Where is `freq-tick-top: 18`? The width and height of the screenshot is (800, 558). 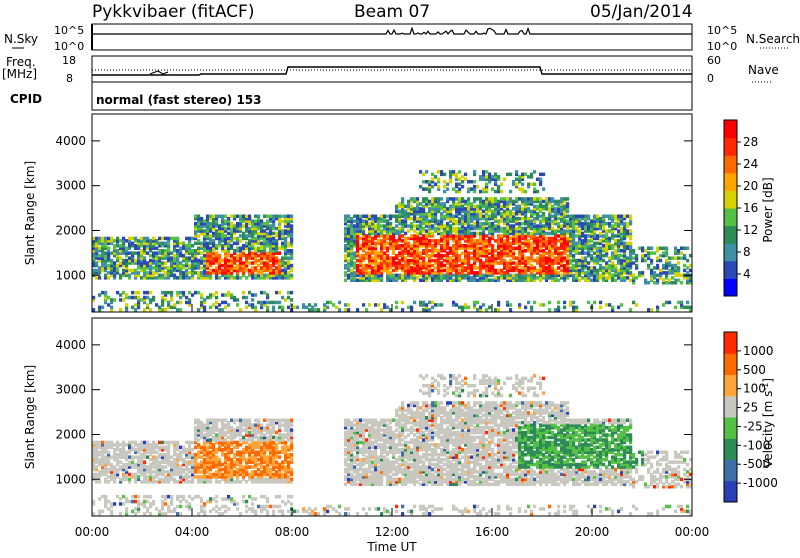
freq-tick-top: 18 is located at coordinates (69, 60).